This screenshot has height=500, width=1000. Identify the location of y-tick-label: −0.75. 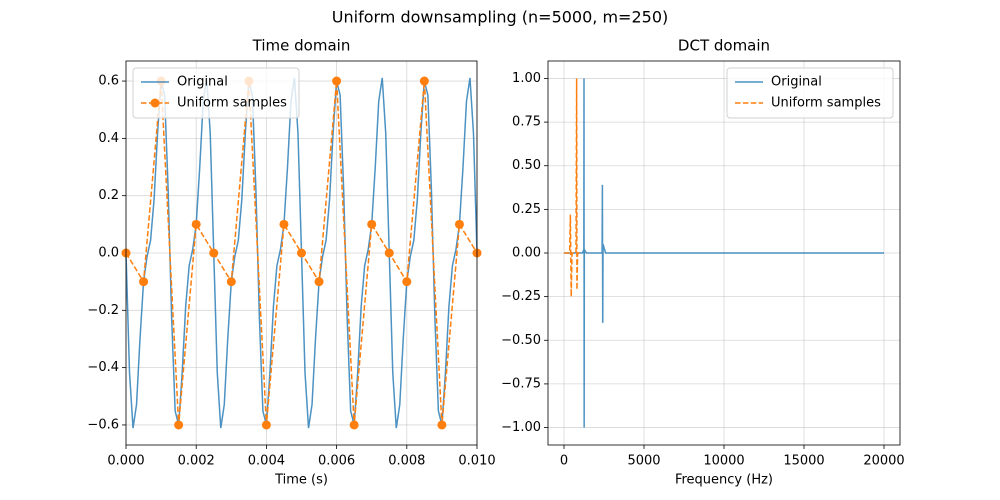
(521, 383).